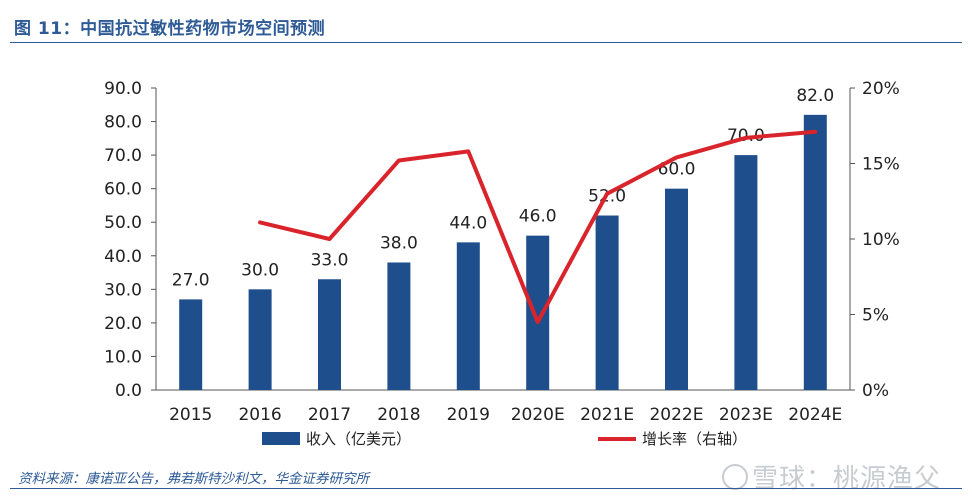  Describe the element at coordinates (694, 439) in the screenshot. I see `legend-label-growth: 增长率（右轴）` at that location.